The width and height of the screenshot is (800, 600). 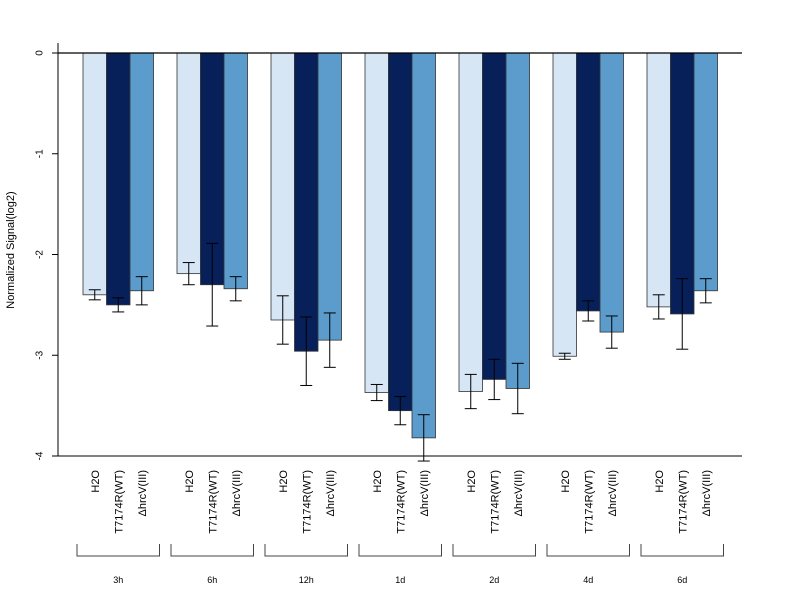 I want to click on group-label: 3h, so click(x=118, y=580).